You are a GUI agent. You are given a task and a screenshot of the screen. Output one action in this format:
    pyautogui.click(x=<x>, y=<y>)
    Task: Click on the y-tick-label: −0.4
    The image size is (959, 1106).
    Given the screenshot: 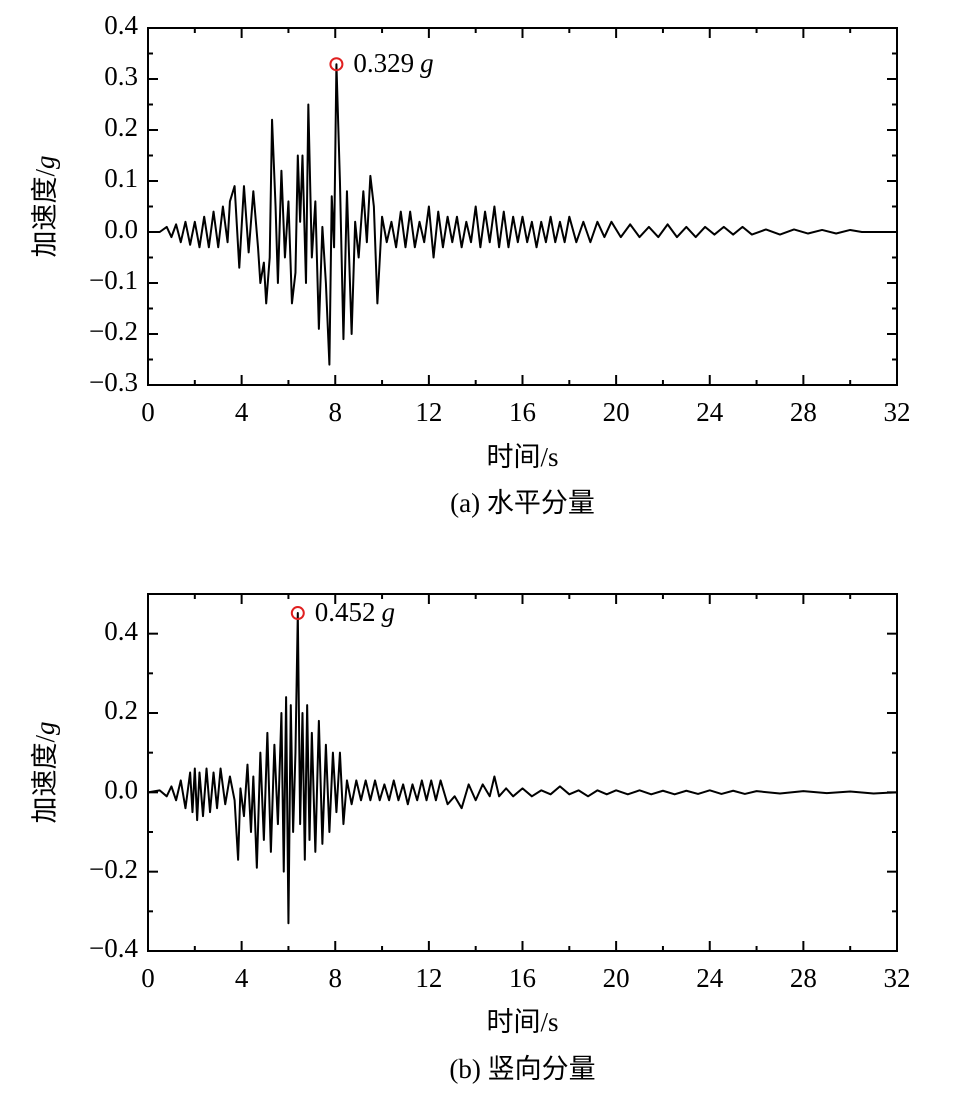 What is the action you would take?
    pyautogui.click(x=113, y=948)
    